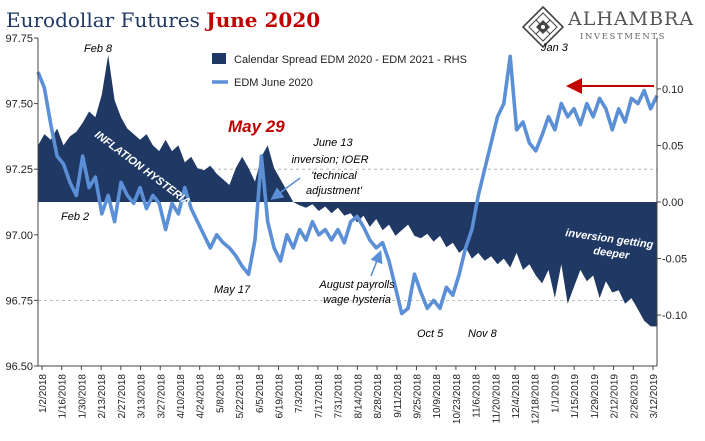 This screenshot has width=705, height=441. Describe the element at coordinates (339, 396) in the screenshot. I see `x-tick-label: 7/31/2018` at that location.